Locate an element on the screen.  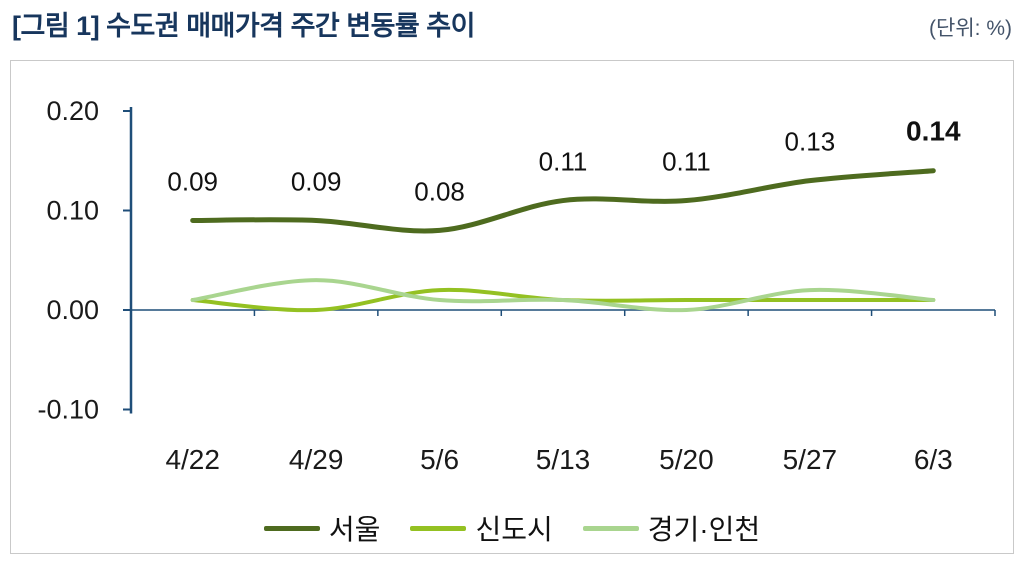
data-label: 0.13 is located at coordinates (810, 142).